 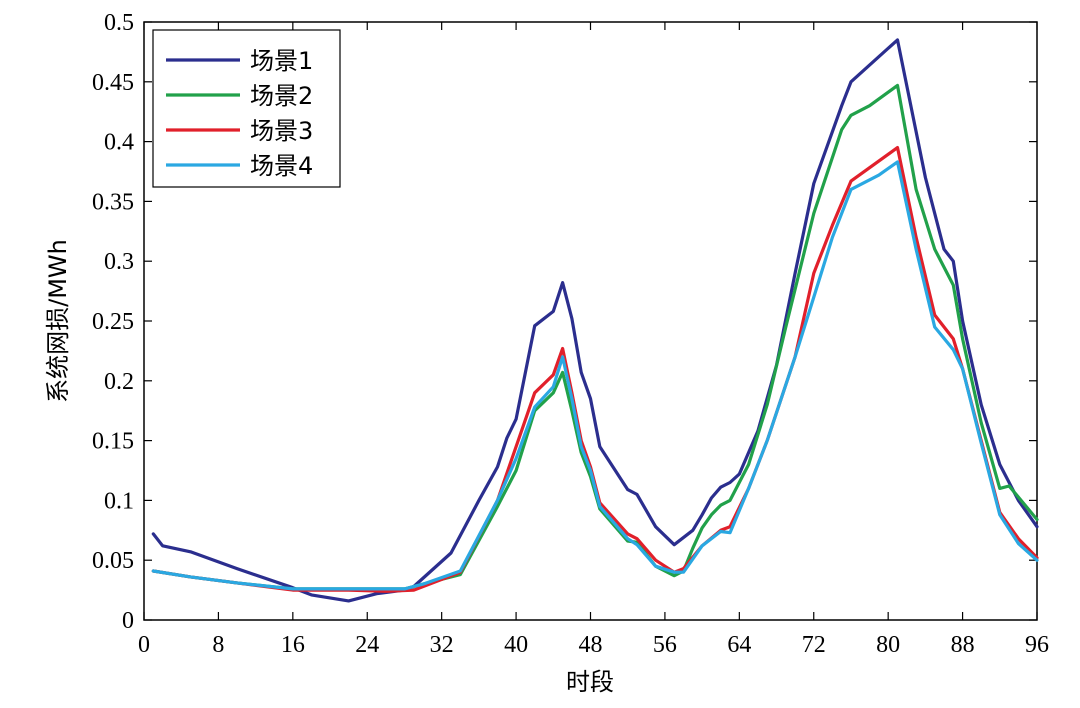 I want to click on x-tick-label: 56, so click(x=665, y=645).